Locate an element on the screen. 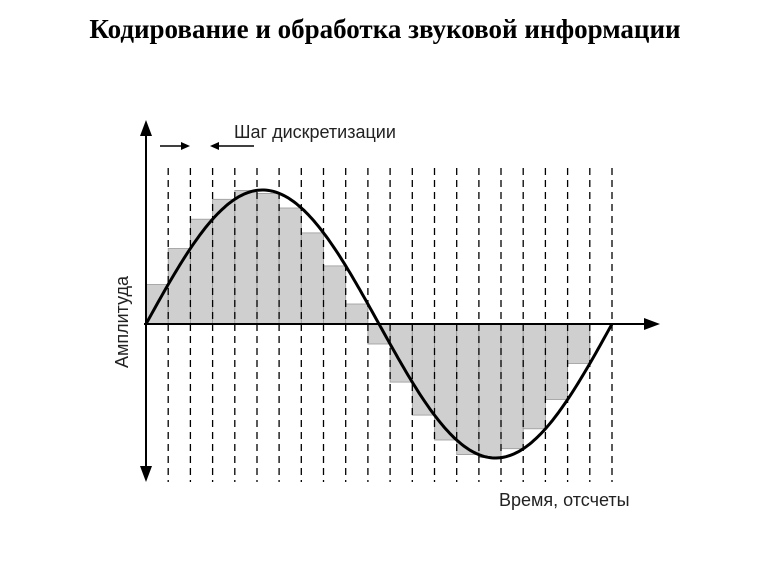 The image size is (770, 577). step-arrow-left-head is located at coordinates (185, 146).